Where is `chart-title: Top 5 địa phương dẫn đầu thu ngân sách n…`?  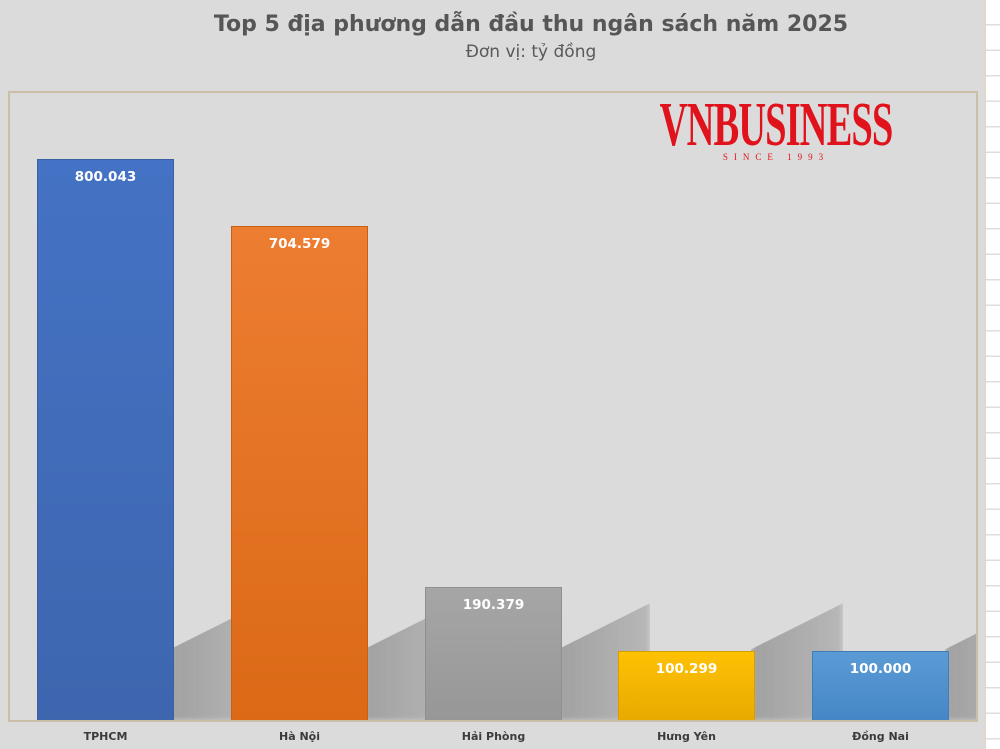
chart-title: Top 5 địa phương dẫn đầu thu ngân sách n… is located at coordinates (531, 24).